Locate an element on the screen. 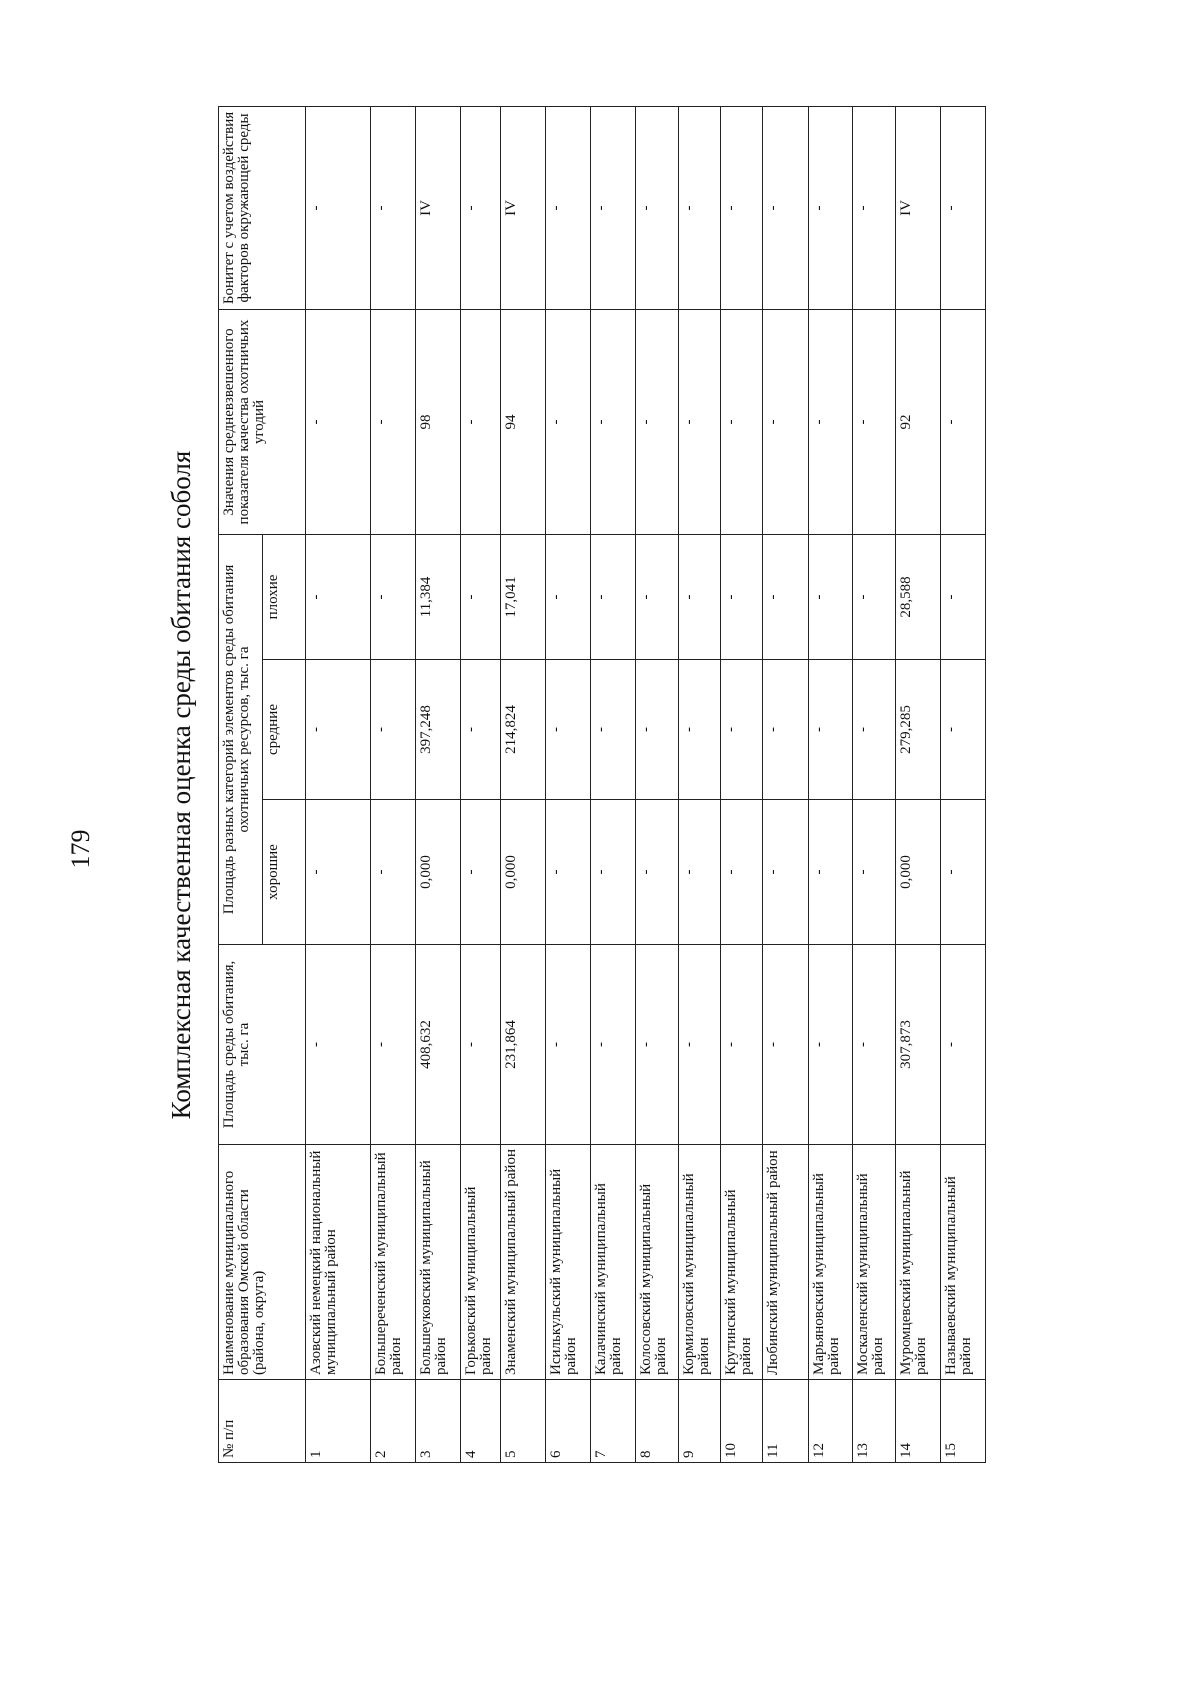 The height and width of the screenshot is (1698, 1200). district-name-cell: Знаменский муниципальный район is located at coordinates (523, 1262).